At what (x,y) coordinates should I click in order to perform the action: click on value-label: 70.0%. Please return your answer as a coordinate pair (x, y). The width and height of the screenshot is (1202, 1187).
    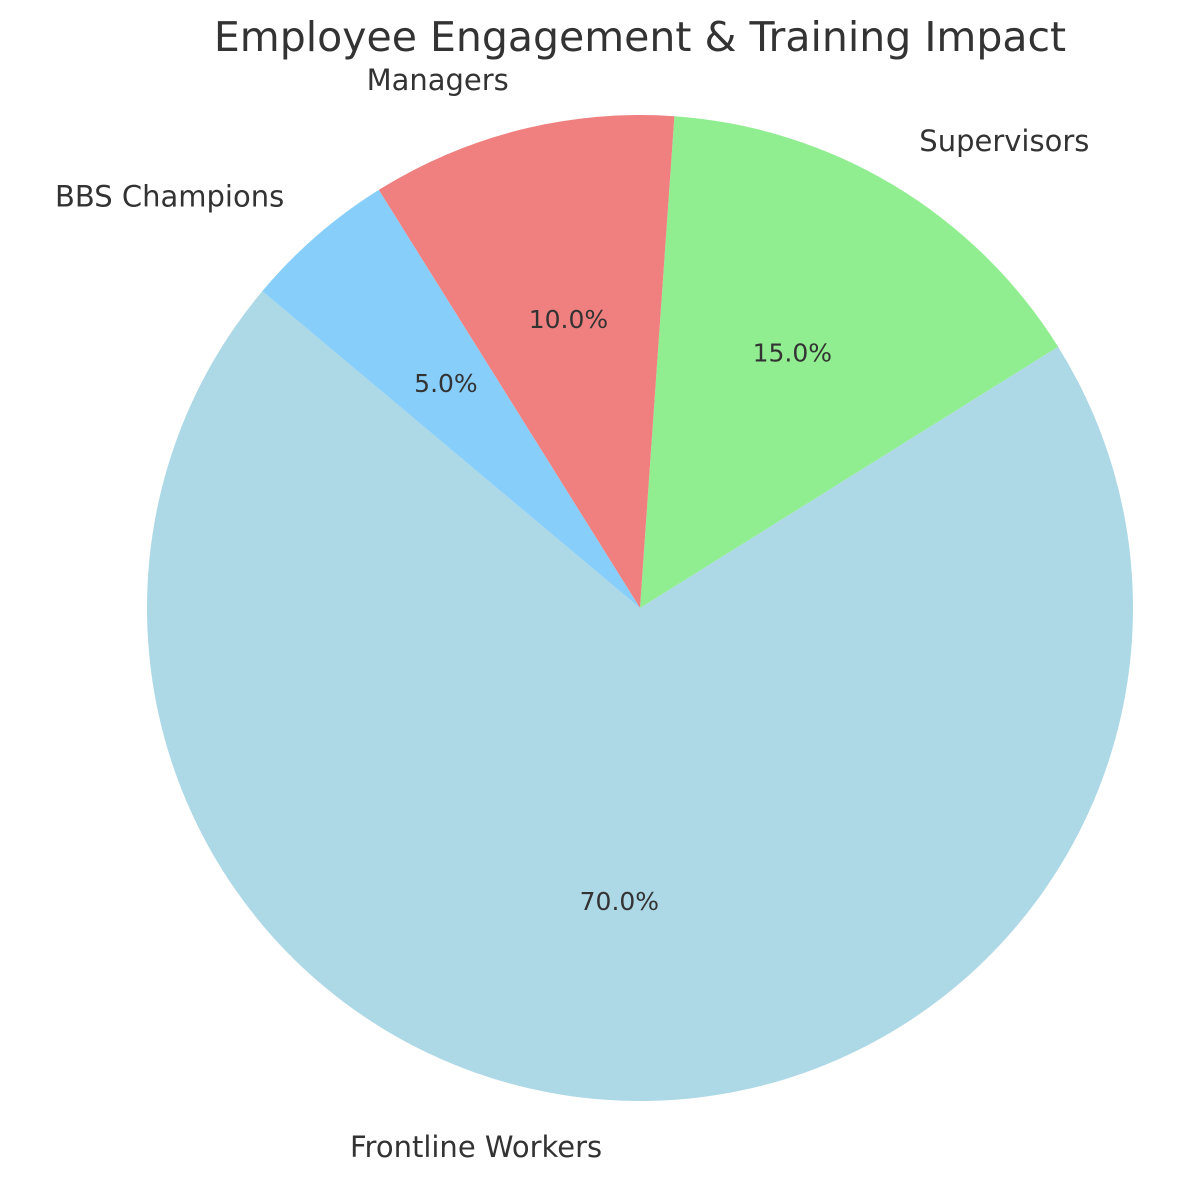
    Looking at the image, I should click on (619, 901).